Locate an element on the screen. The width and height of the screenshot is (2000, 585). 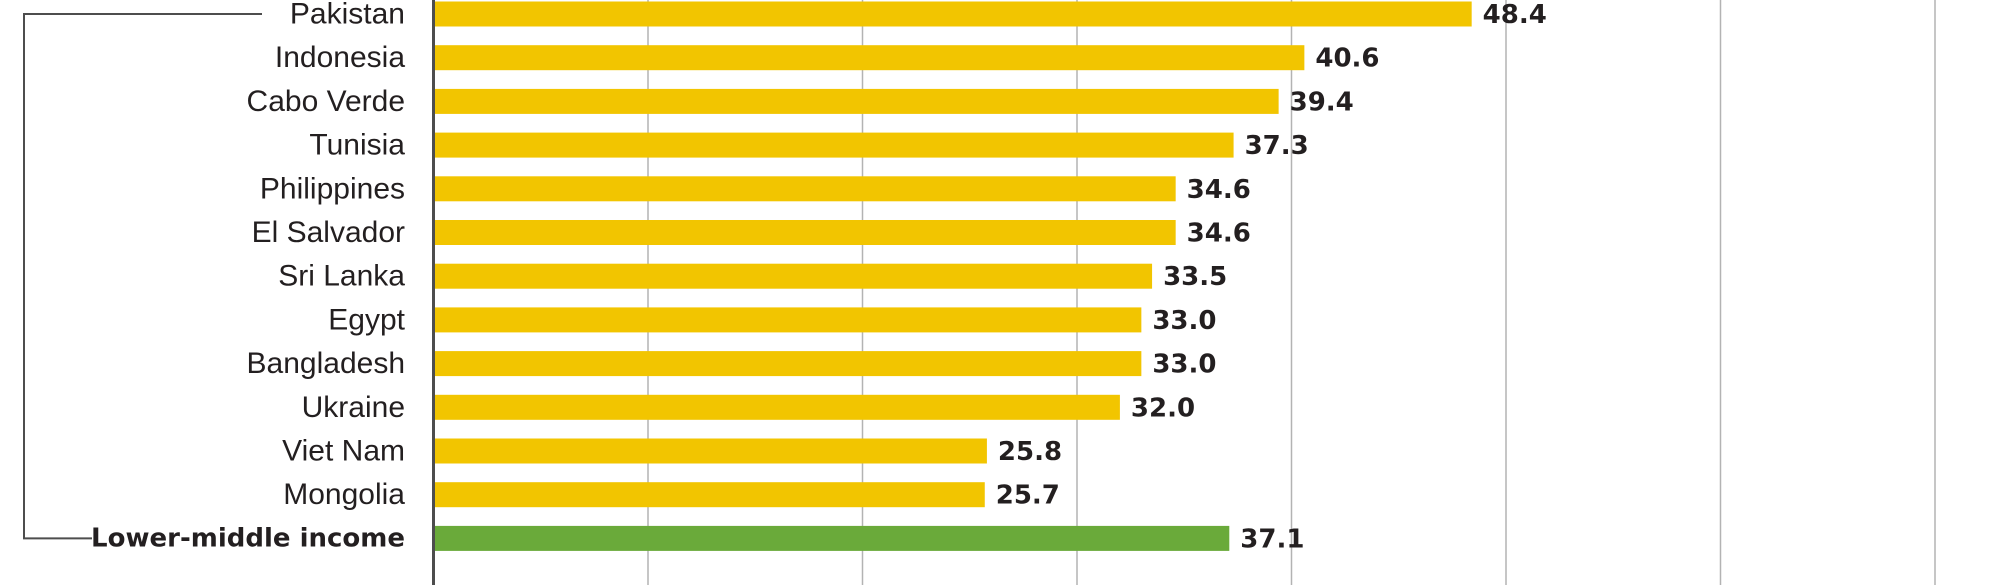
category-label-ukraine: Ukraine is located at coordinates (353, 407).